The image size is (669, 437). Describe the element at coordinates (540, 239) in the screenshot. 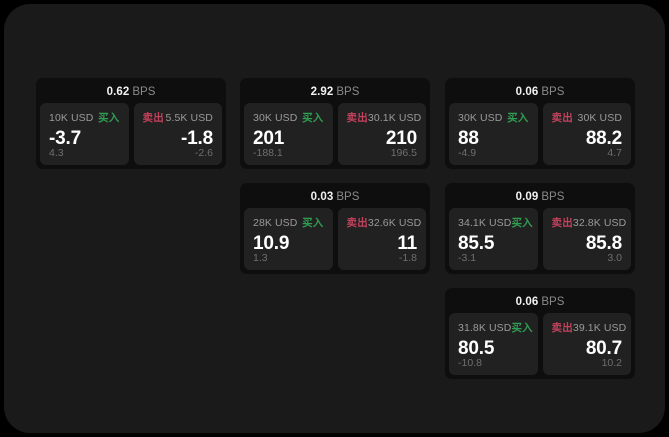

I see `card-panels: 34.1K USD 买入 85.5 -3.1 卖出 32.8K USD 85.8 3.0` at that location.